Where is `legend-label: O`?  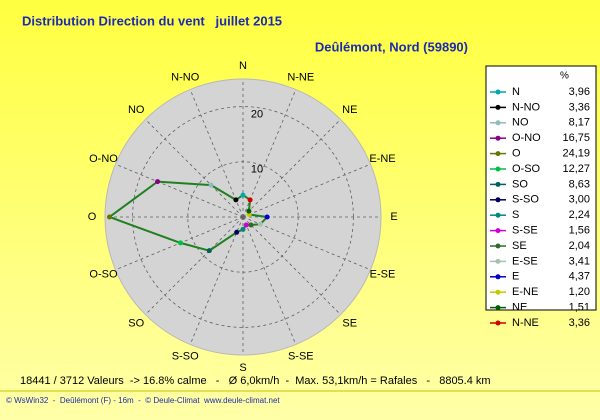
legend-label: O is located at coordinates (516, 154).